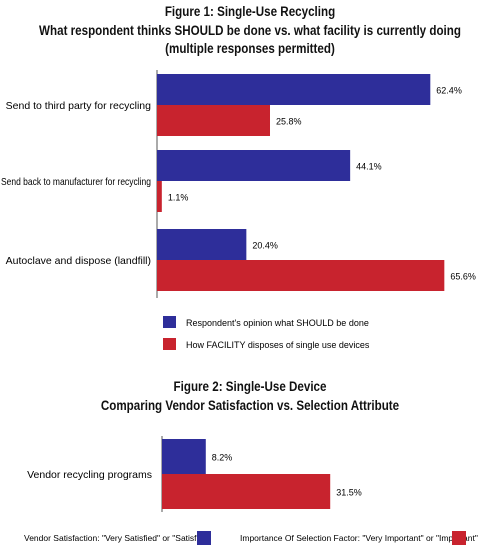 The height and width of the screenshot is (551, 500). I want to click on figure1-legend-label: Respondent's opinion what SHOULD be done, so click(277, 323).